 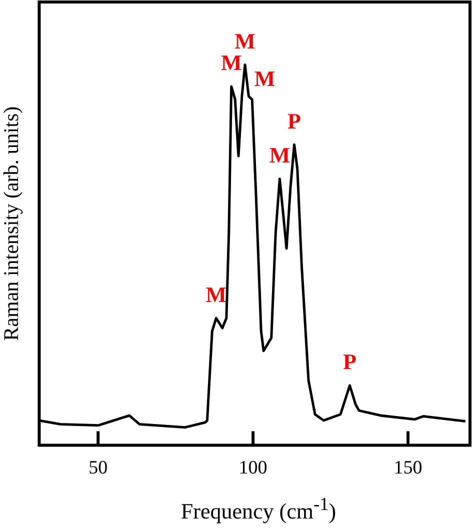 I want to click on x-tick-label: 100, so click(x=253, y=468).